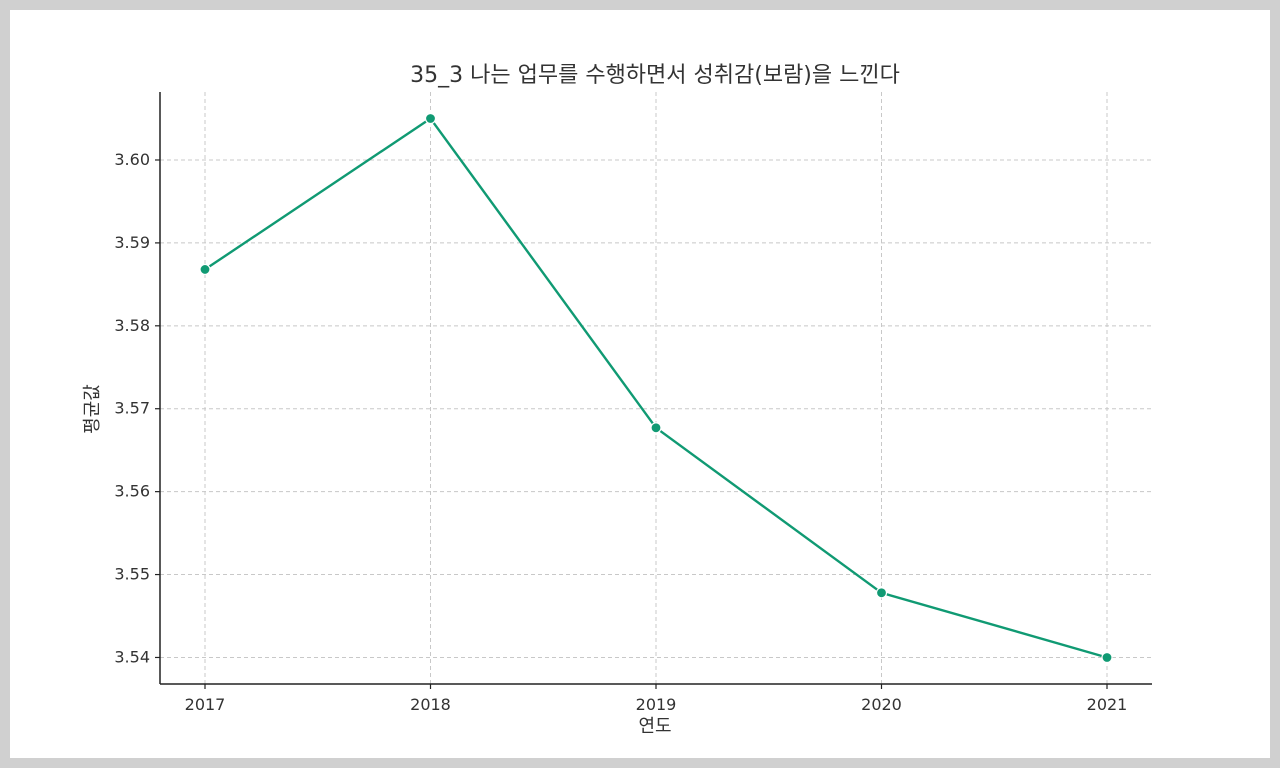 This screenshot has width=1280, height=768. What do you see at coordinates (132, 491) in the screenshot?
I see `y-tick-label: 3.56` at bounding box center [132, 491].